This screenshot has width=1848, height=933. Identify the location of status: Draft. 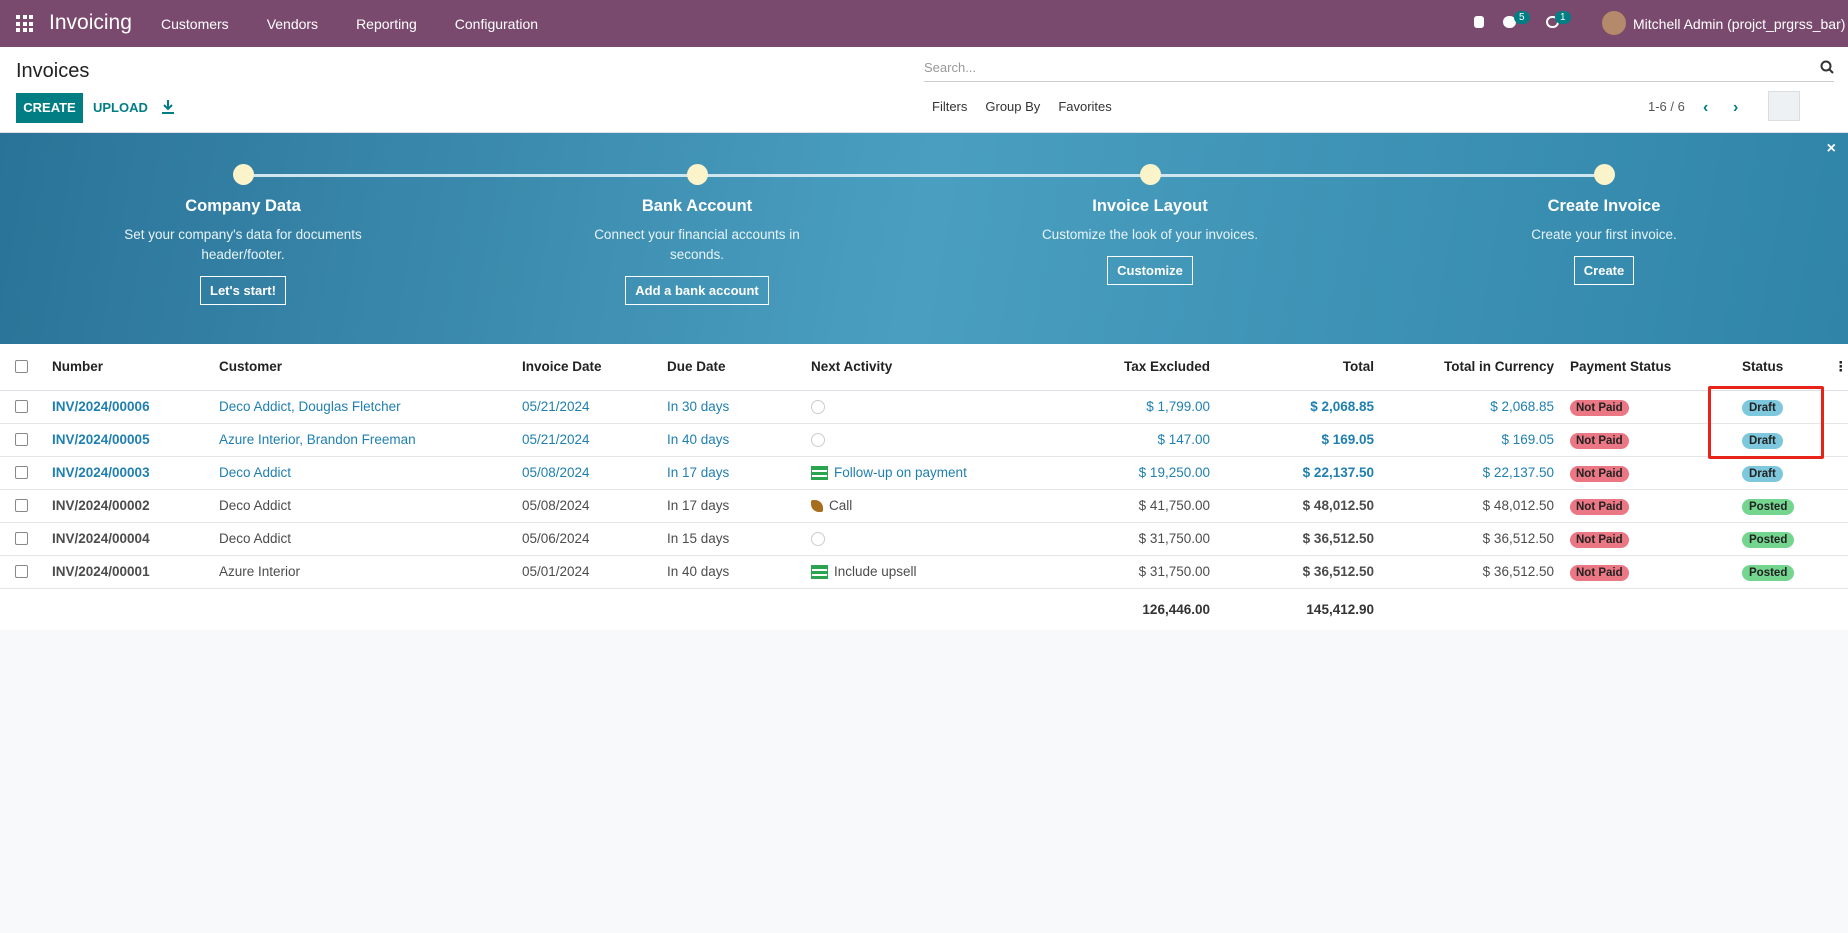
(1780, 440).